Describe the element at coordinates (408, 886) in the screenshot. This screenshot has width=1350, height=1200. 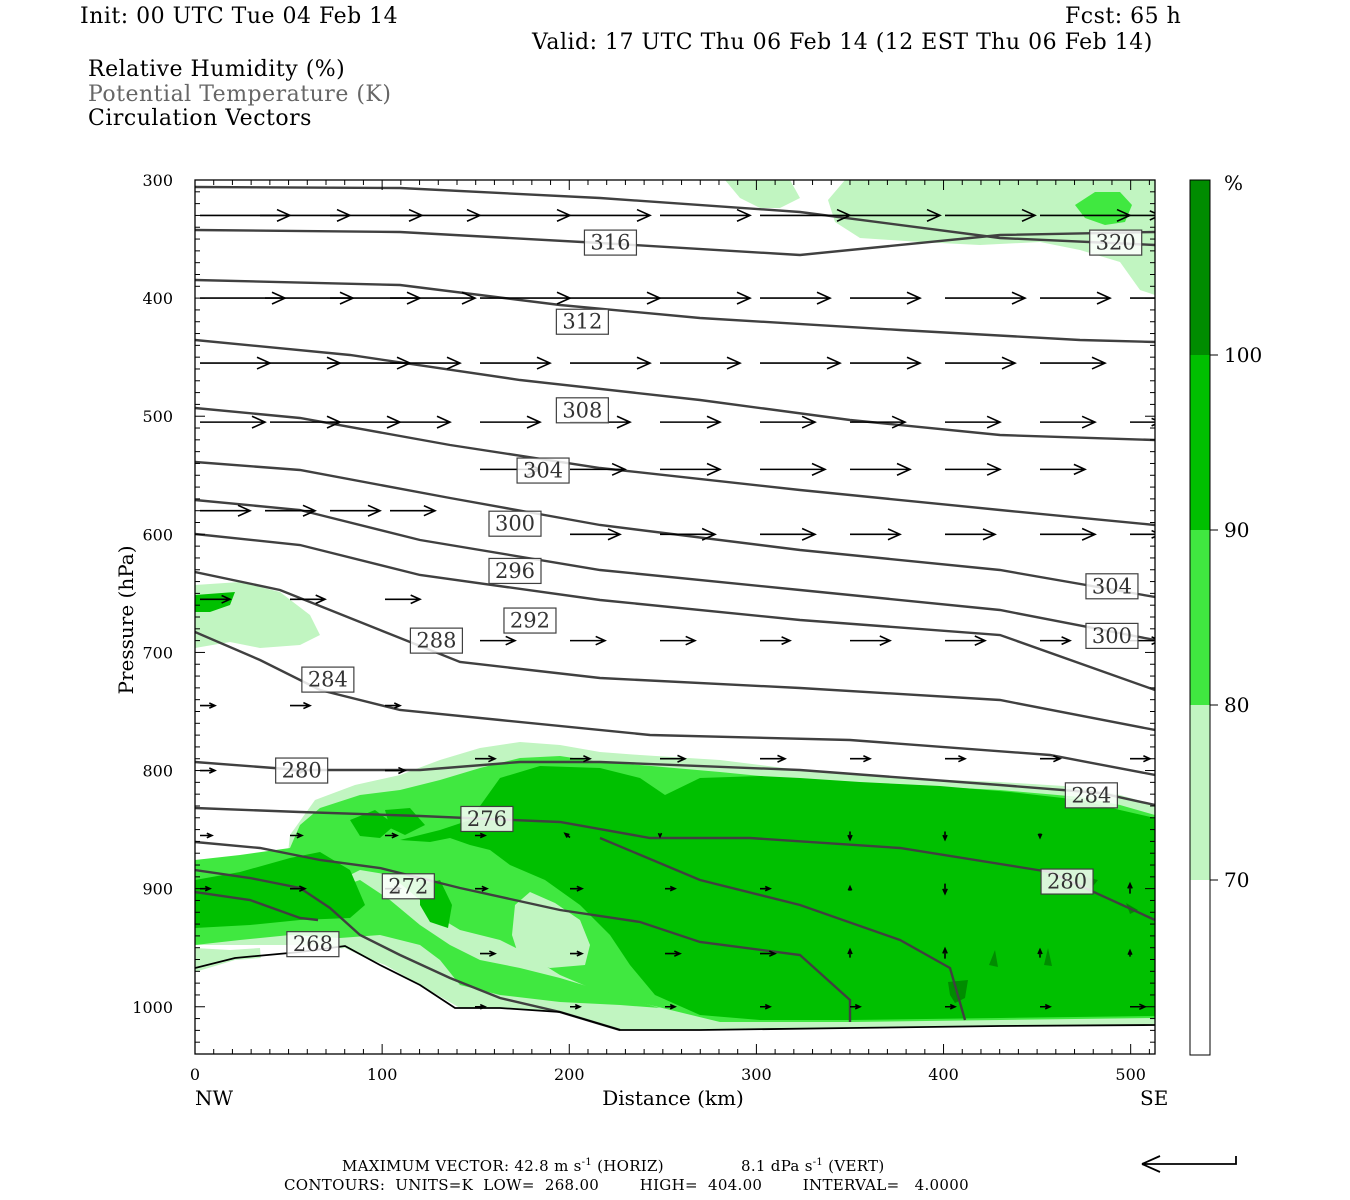
I see `svg-text: 272` at that location.